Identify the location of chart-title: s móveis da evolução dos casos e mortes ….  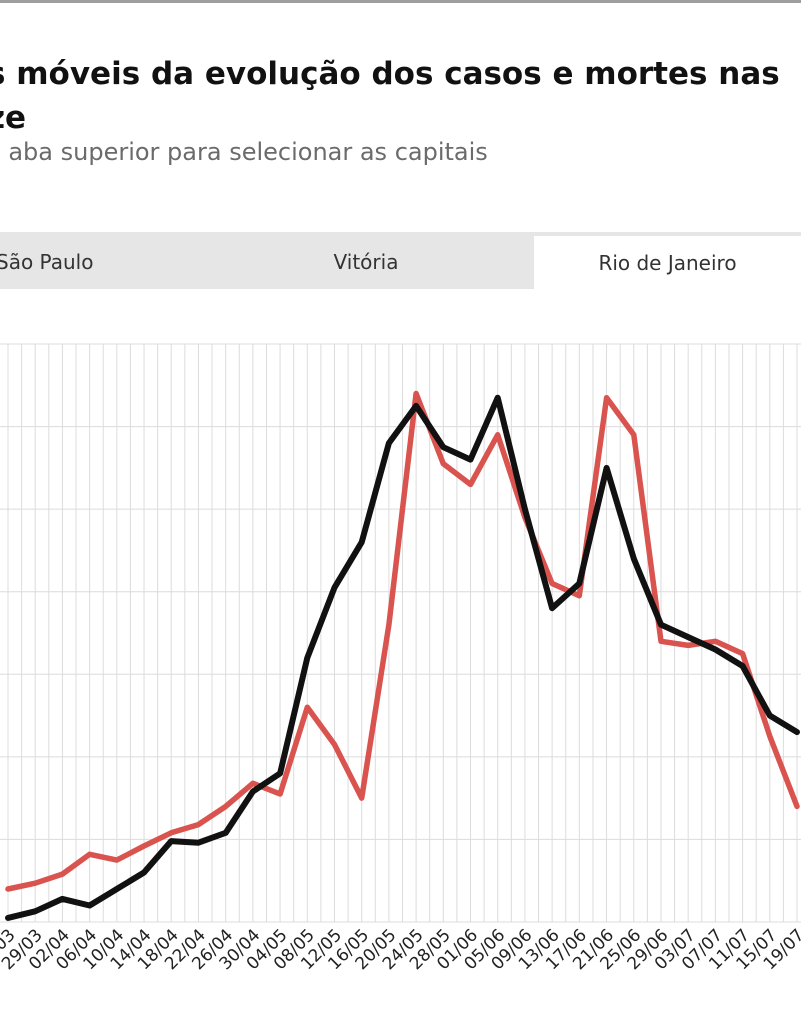
(400, 96).